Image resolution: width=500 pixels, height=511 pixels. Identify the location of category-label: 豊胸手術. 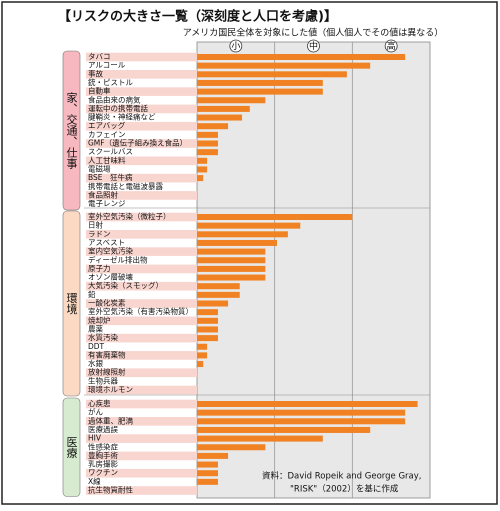
(103, 455).